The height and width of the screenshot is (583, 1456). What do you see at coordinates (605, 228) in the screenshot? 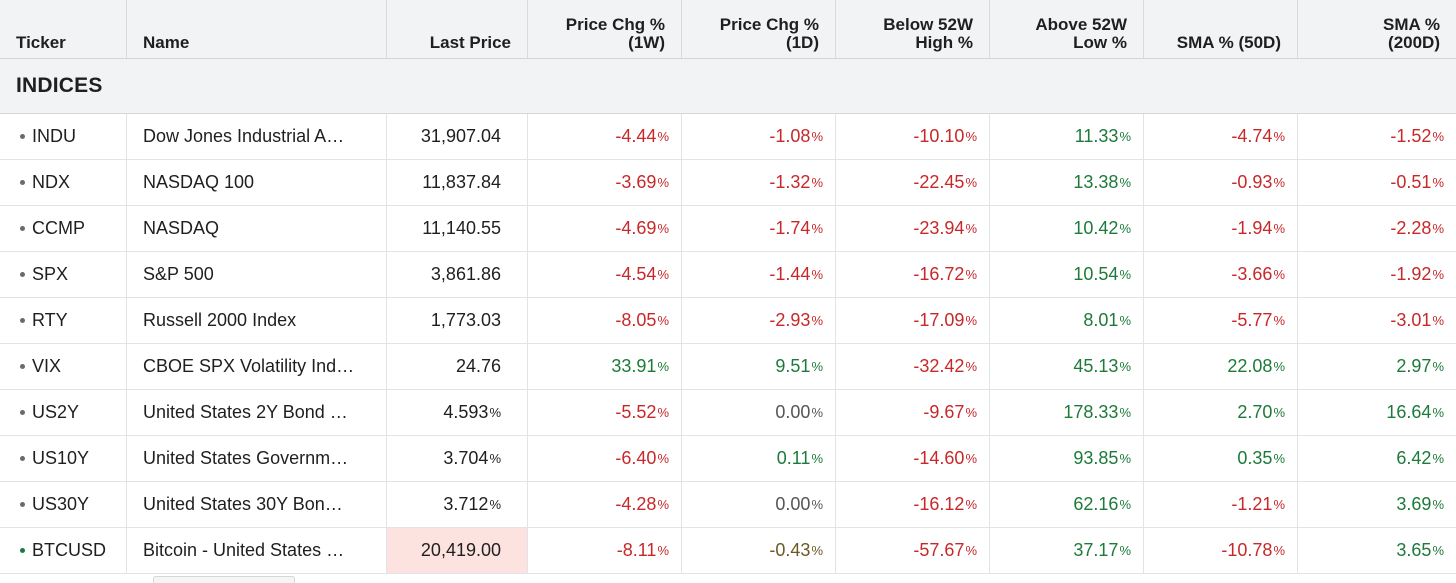
I see `cell-price-chg-1w: -4.69%` at bounding box center [605, 228].